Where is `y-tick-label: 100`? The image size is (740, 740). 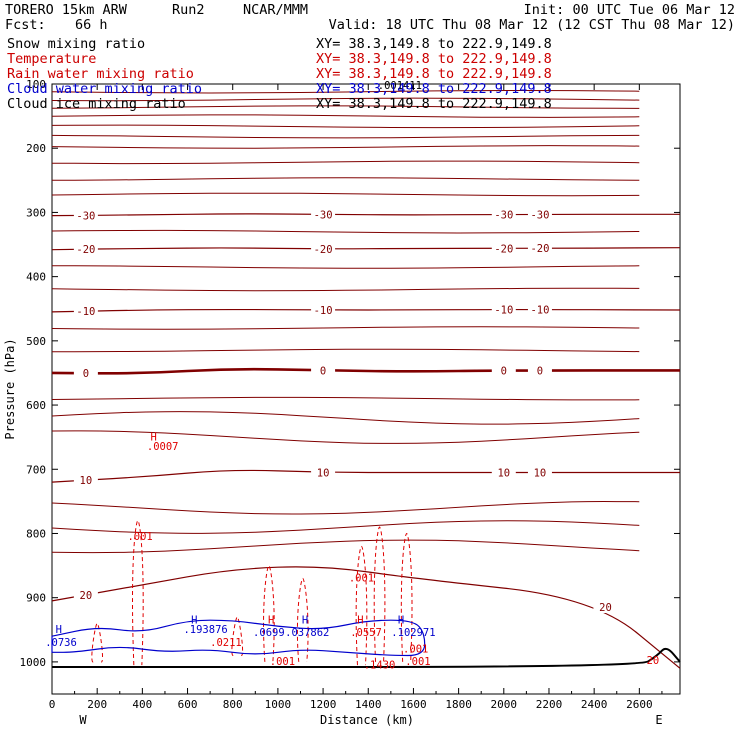
y-tick-label: 100 is located at coordinates (36, 84).